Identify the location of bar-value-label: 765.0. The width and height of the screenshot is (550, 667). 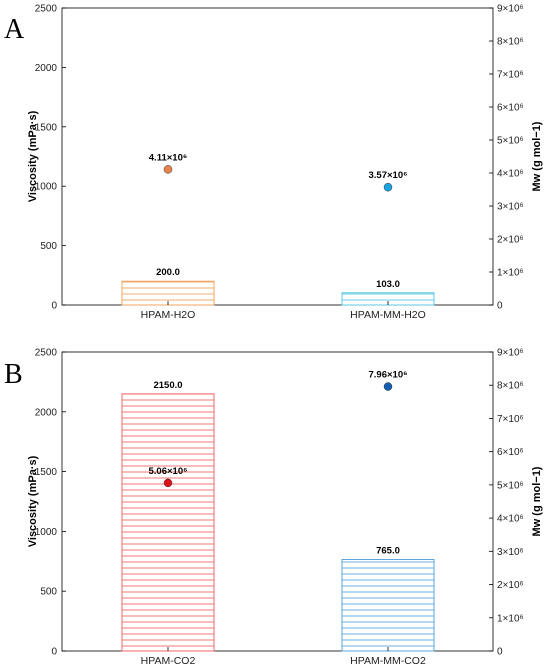
(388, 551).